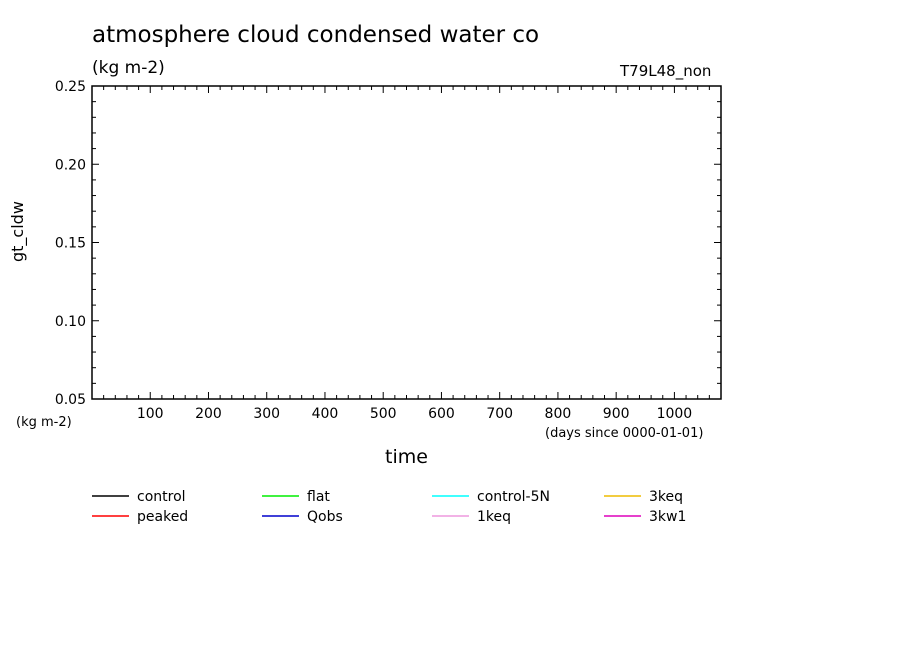  I want to click on x-tick-label: 400, so click(325, 414).